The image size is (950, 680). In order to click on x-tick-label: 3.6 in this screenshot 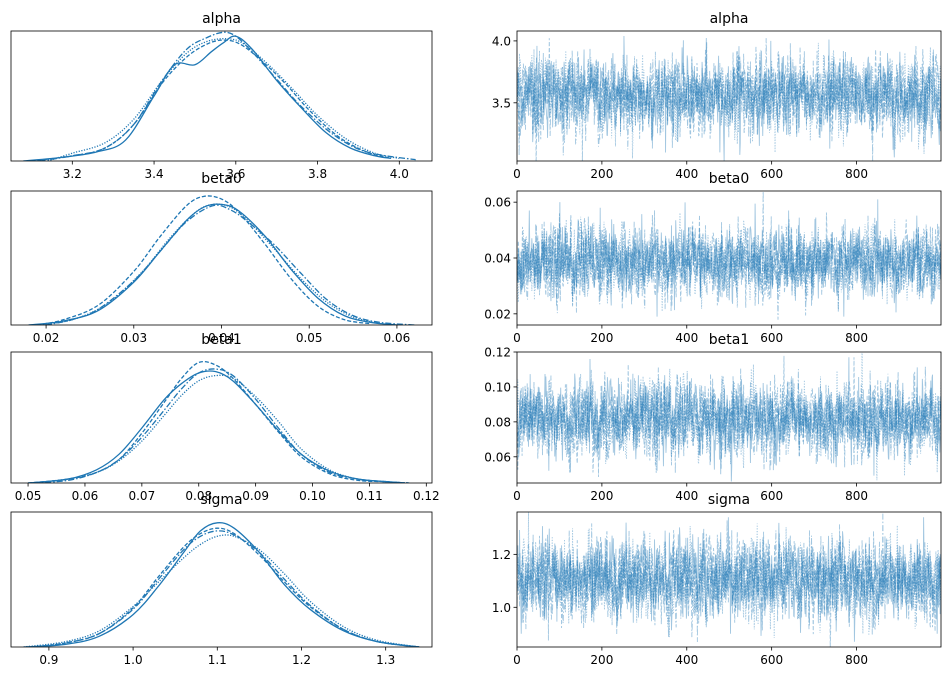, I will do `click(235, 174)`.